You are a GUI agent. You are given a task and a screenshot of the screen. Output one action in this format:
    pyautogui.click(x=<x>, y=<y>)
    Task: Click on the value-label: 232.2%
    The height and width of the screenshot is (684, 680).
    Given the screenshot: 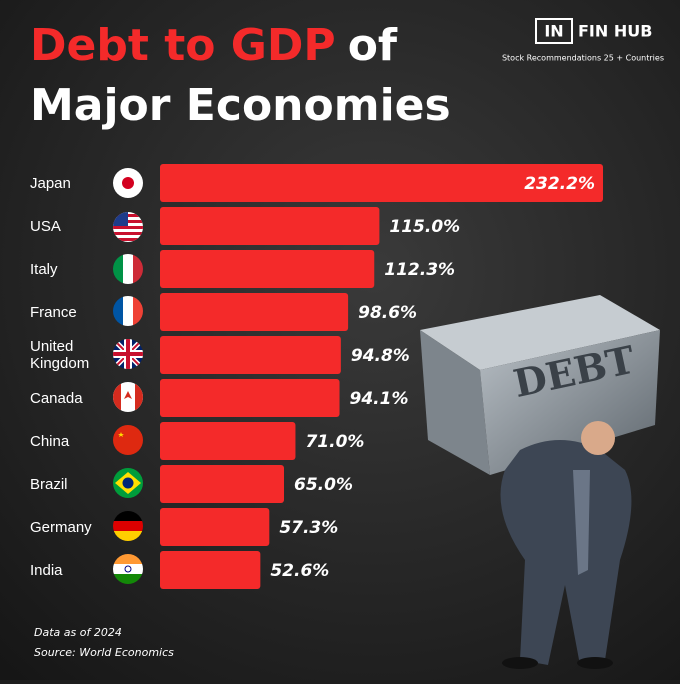 What is the action you would take?
    pyautogui.click(x=559, y=184)
    